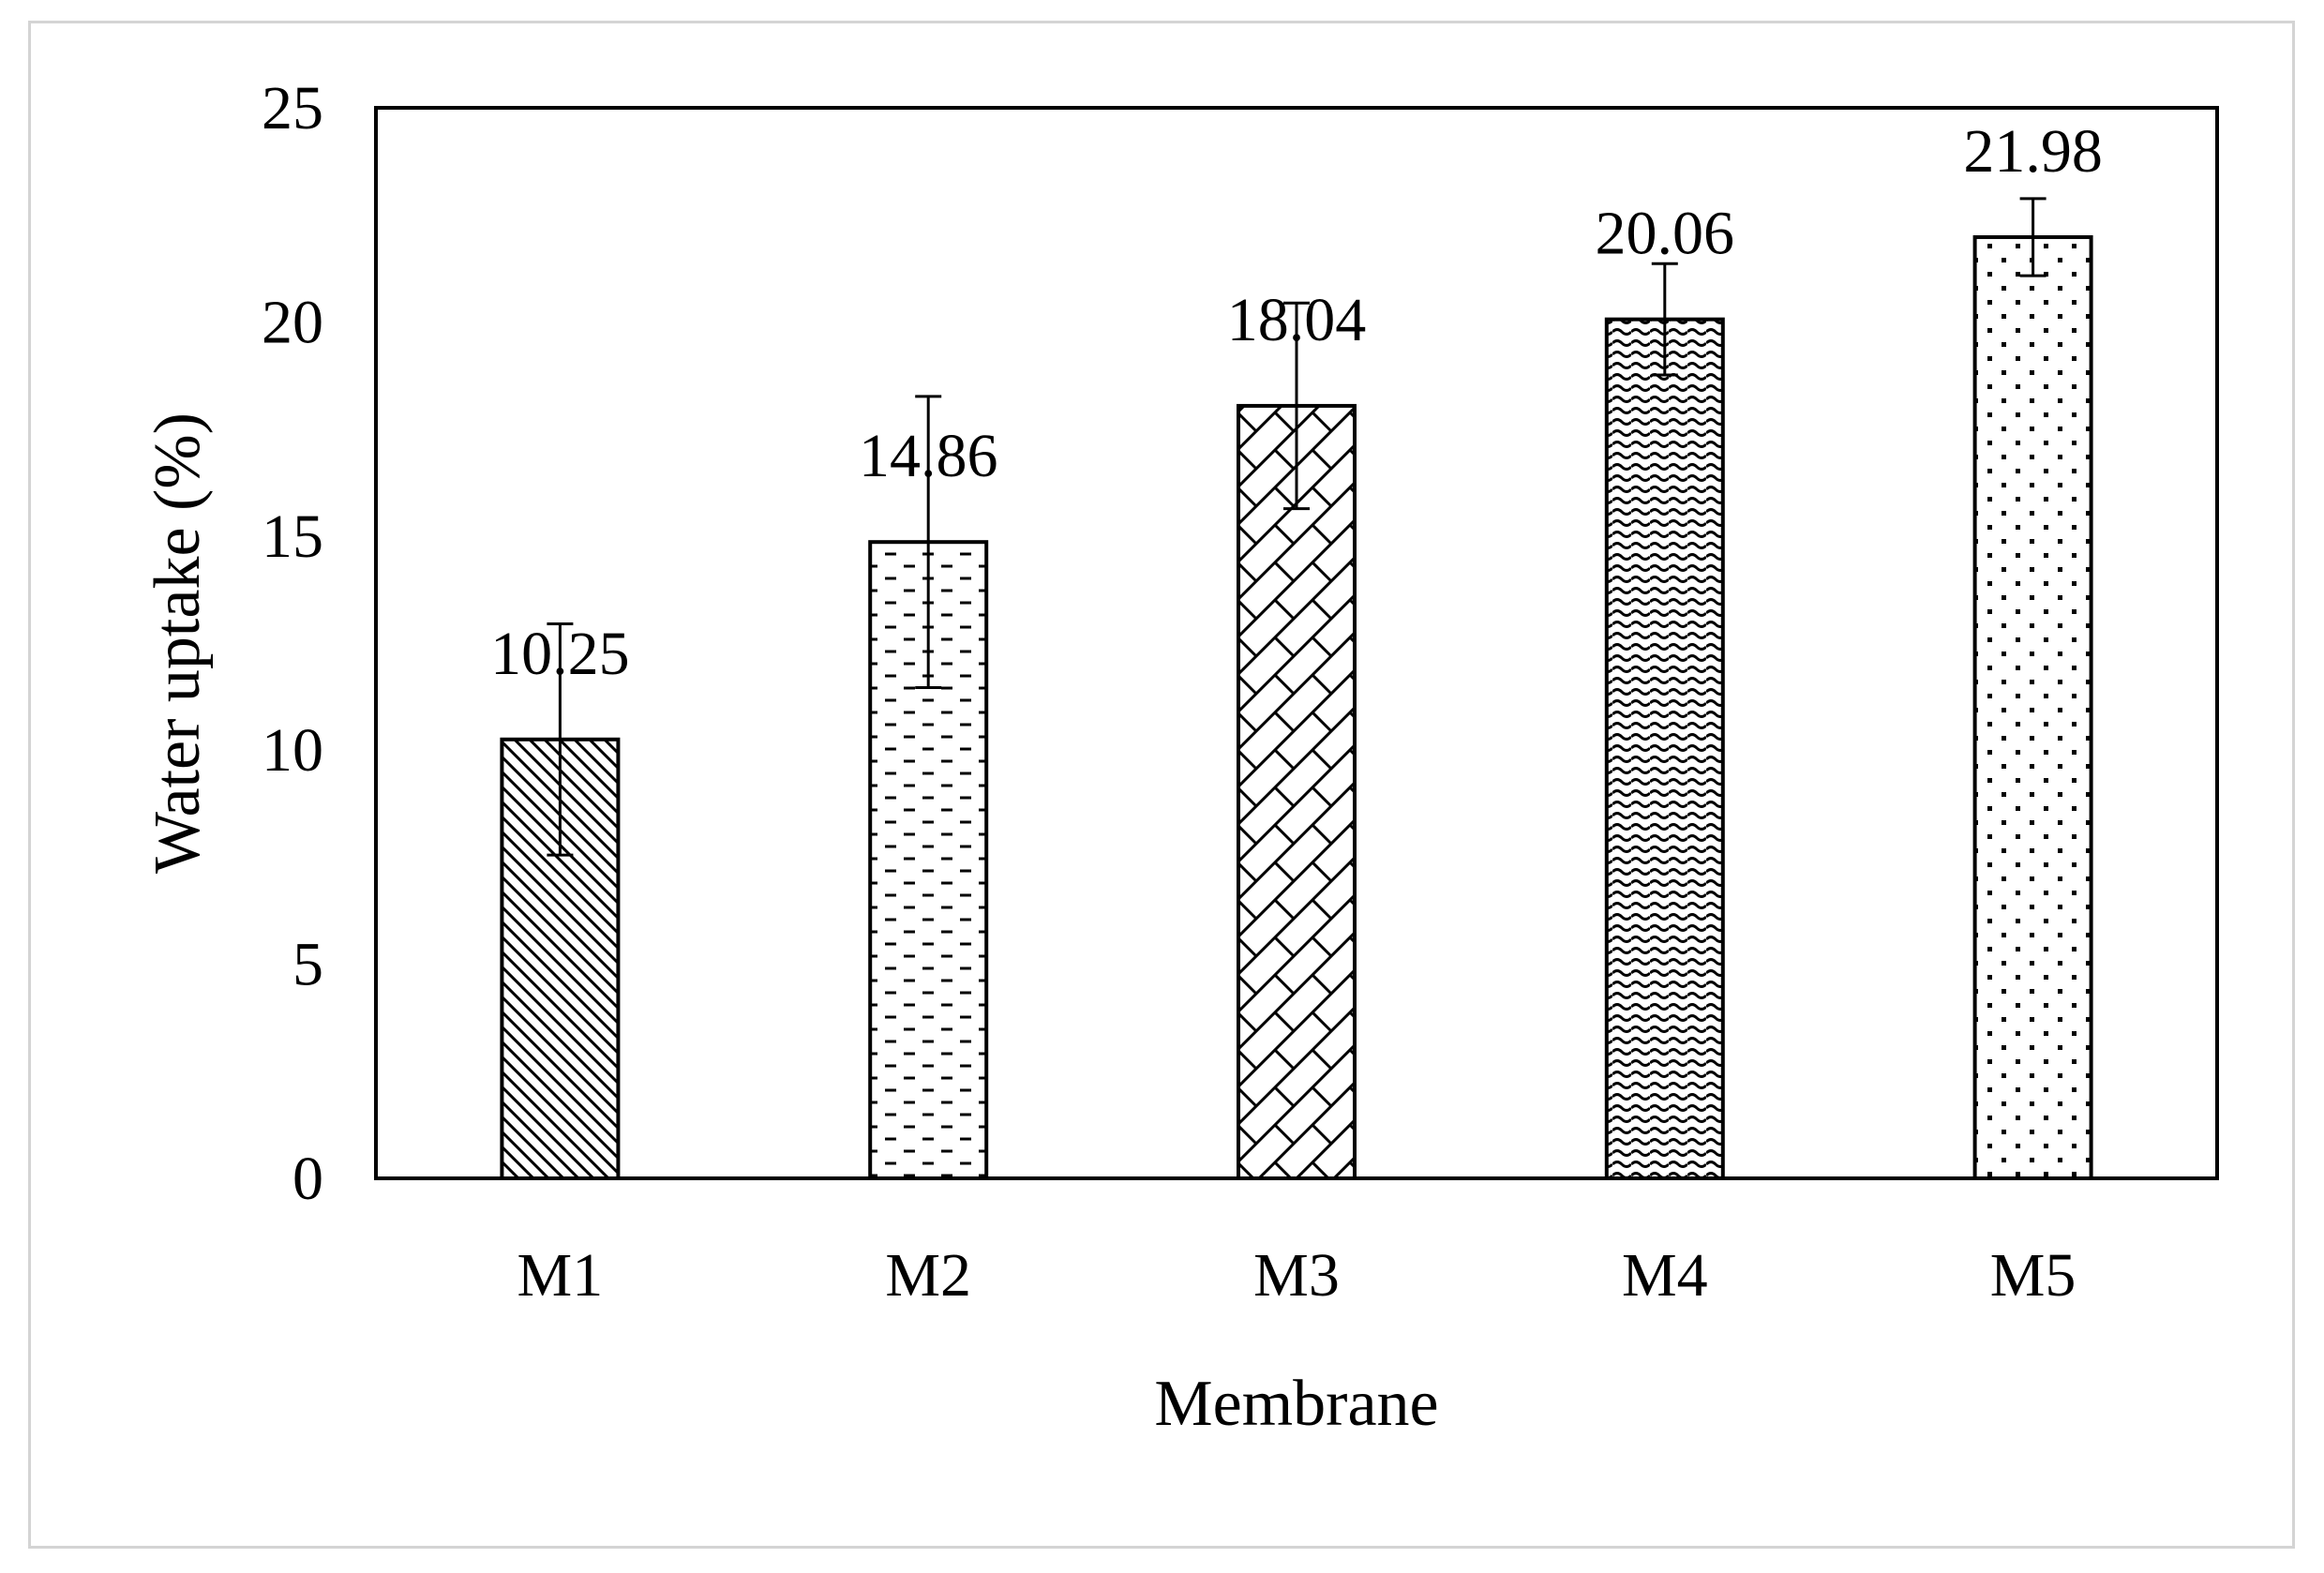  What do you see at coordinates (1665, 749) in the screenshot?
I see `bar-m4` at bounding box center [1665, 749].